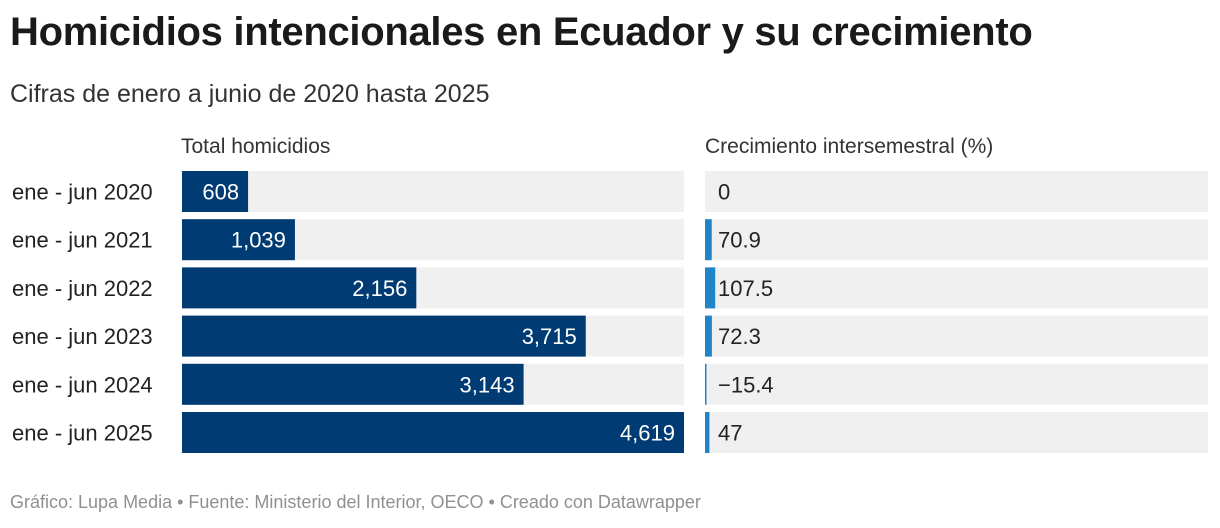 Image resolution: width=1220 pixels, height=528 pixels. What do you see at coordinates (647, 433) in the screenshot?
I see `total-bar-label: 4,619` at bounding box center [647, 433].